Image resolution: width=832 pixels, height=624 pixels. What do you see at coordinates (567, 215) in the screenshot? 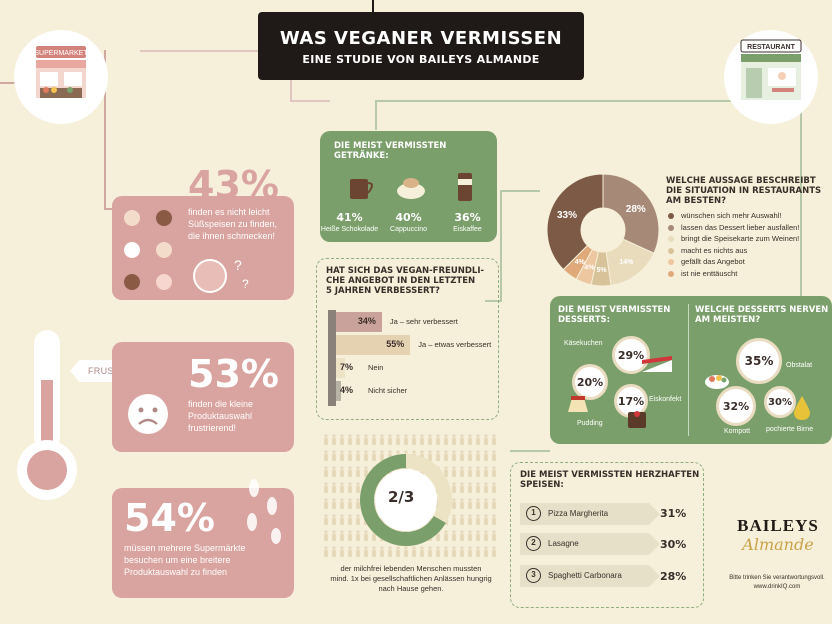
I see `pie-slice-label: 33%` at bounding box center [567, 215].